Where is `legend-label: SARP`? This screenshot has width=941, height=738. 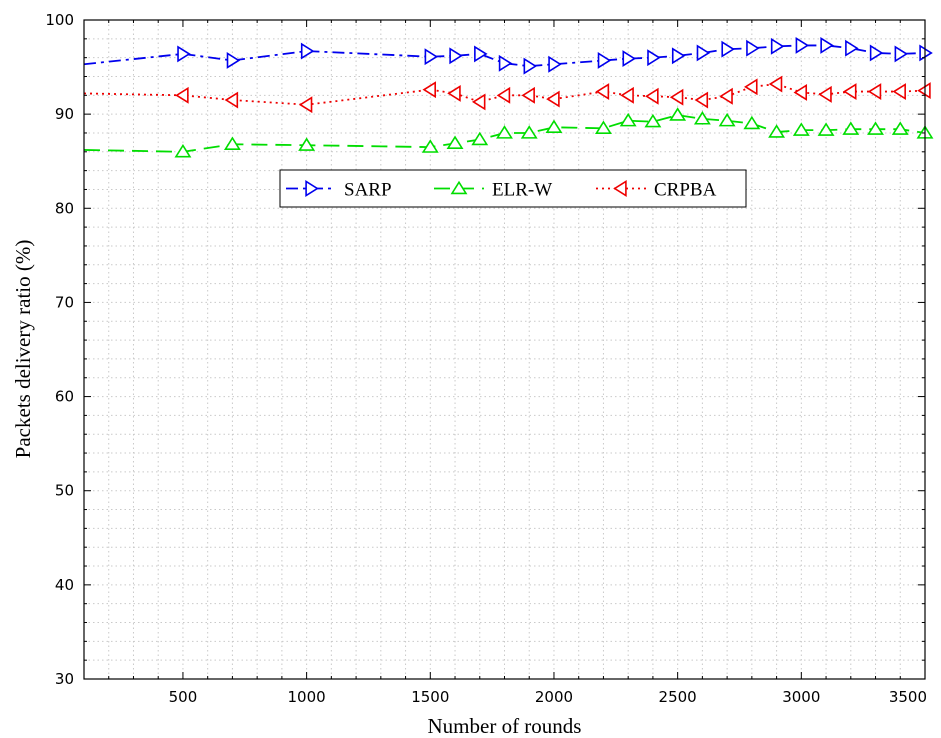
legend-label: SARP is located at coordinates (368, 190).